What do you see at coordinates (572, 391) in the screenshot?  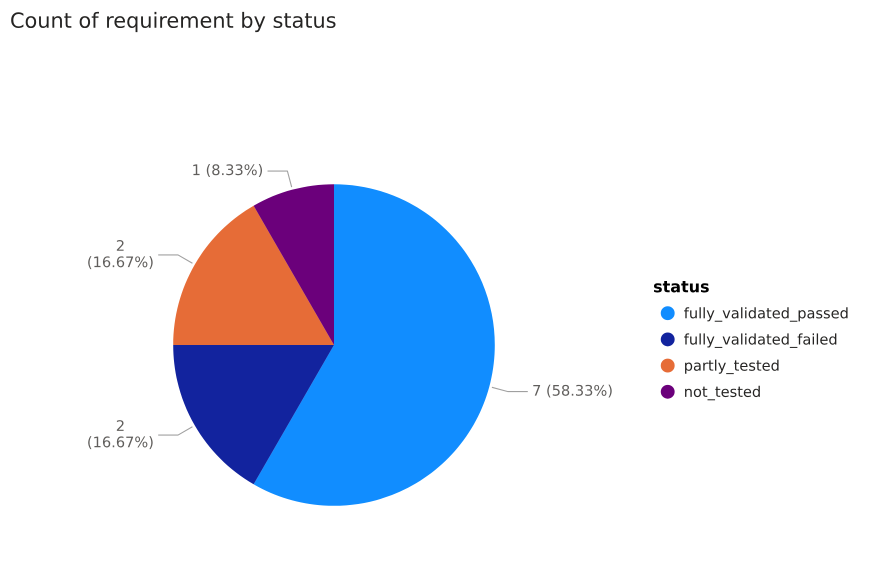 I see `data-label: 7 (58.33%)` at bounding box center [572, 391].